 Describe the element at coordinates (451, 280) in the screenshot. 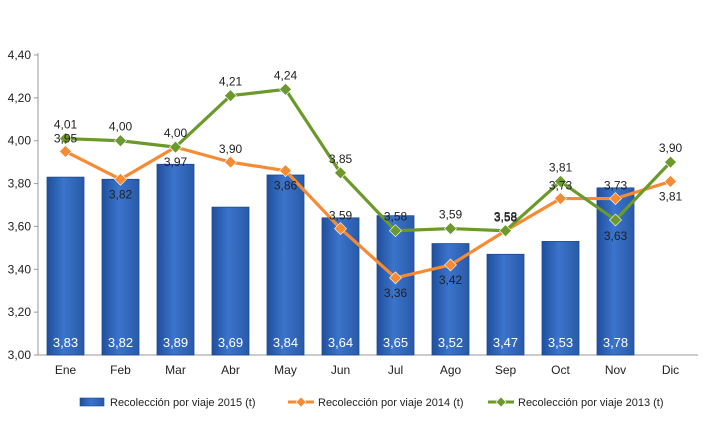

I see `line-value-label-2014: 3,42` at that location.